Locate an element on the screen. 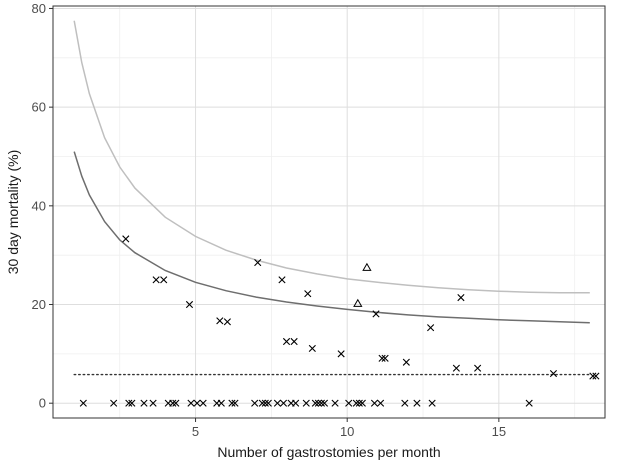 The image size is (624, 468). x-tick-label: 10 is located at coordinates (347, 431).